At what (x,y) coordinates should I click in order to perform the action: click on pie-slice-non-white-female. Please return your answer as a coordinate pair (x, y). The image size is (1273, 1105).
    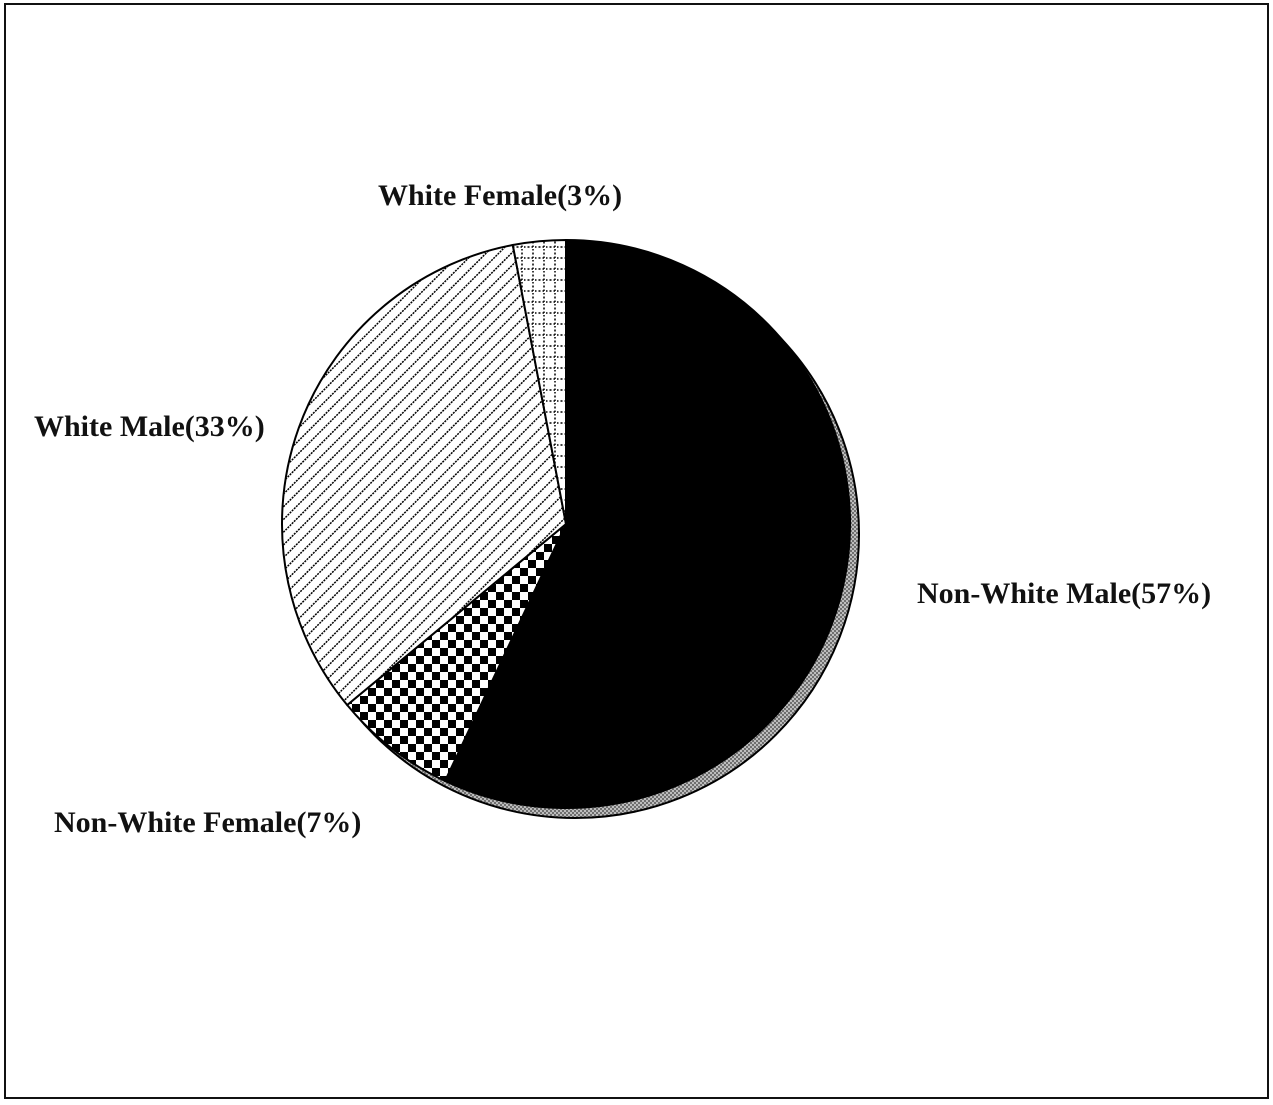
    Looking at the image, I should click on (456, 653).